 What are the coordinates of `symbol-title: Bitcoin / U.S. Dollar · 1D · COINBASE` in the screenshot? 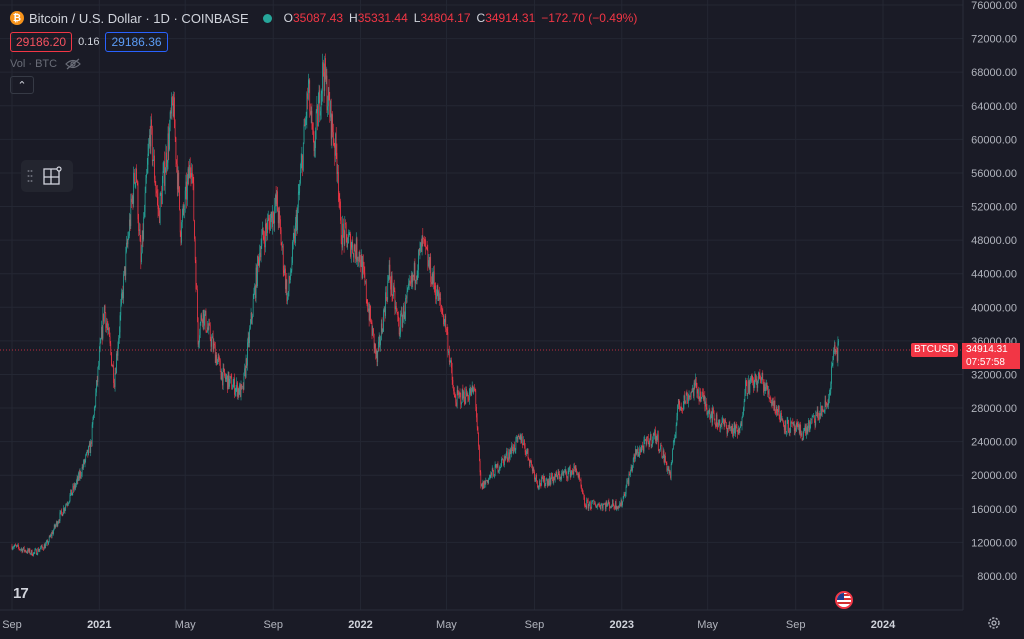 It's located at (139, 18).